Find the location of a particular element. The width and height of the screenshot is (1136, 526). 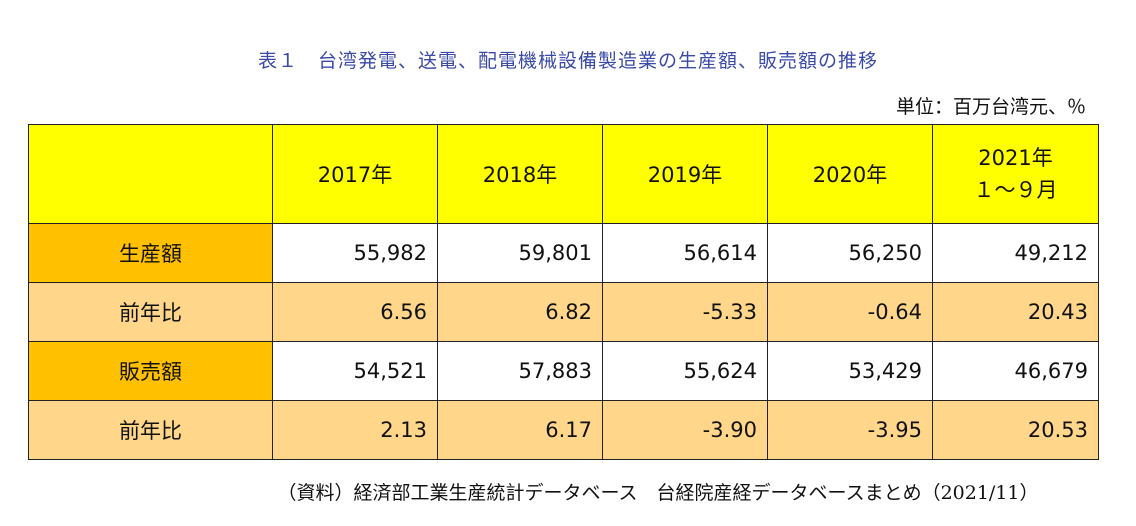

table-cell: 6.56 is located at coordinates (355, 312).